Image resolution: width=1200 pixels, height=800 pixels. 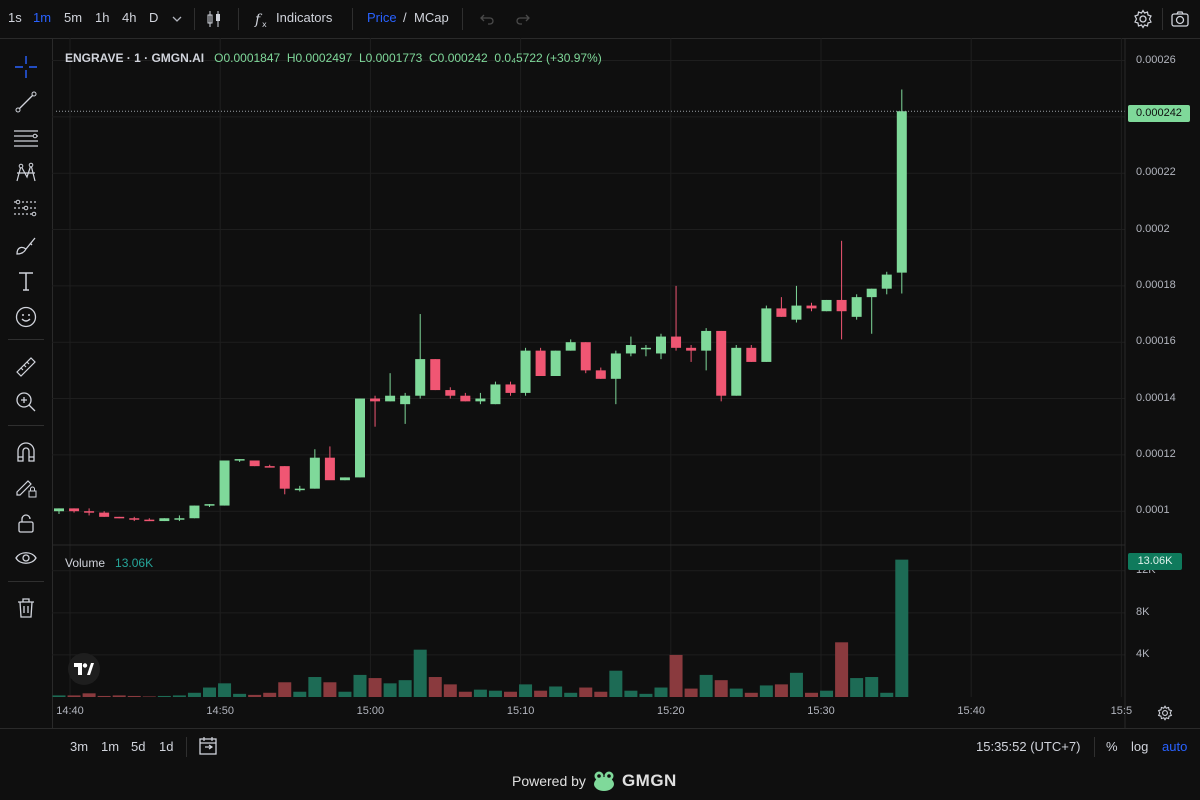 What do you see at coordinates (1156, 59) in the screenshot?
I see `price-tick-label: 0.00026` at bounding box center [1156, 59].